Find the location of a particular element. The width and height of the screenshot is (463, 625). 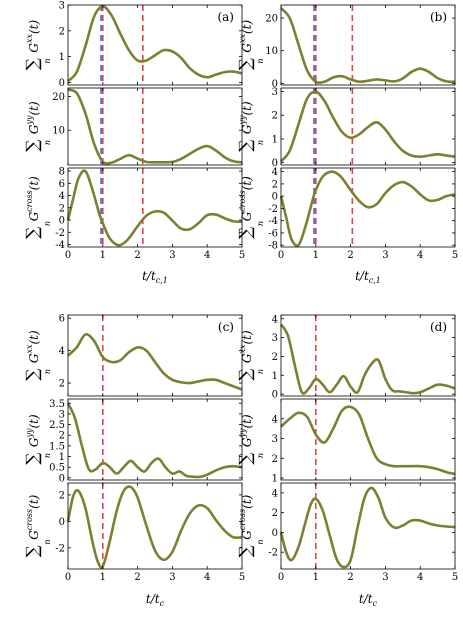

panel-label: (c) is located at coordinates (226, 327).